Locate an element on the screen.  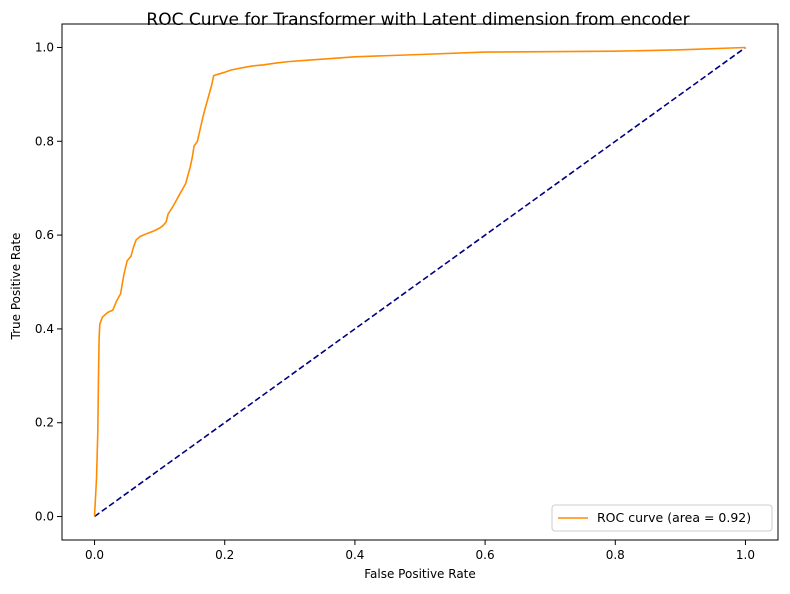
y-axis-label: True Positive Rate is located at coordinates (16, 287).